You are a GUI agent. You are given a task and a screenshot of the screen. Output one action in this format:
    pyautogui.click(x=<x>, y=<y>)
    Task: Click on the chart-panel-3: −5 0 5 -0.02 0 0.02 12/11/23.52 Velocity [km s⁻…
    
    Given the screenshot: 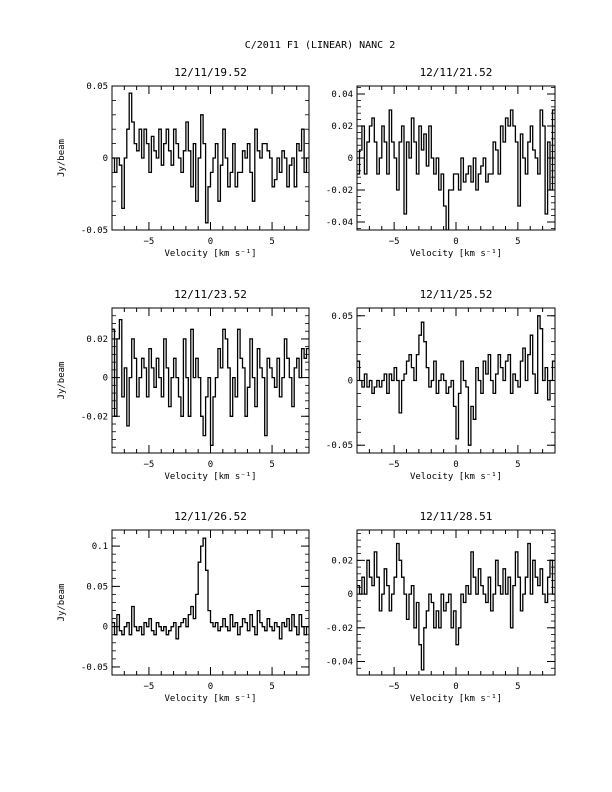 What is the action you would take?
    pyautogui.click(x=183, y=385)
    